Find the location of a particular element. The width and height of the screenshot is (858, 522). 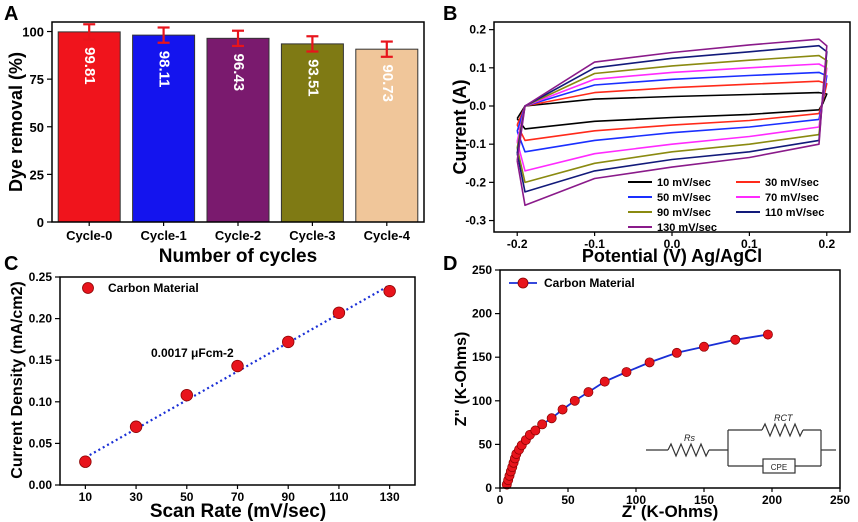

panel-a-value-label-4: 90.73 is located at coordinates (387, 83).